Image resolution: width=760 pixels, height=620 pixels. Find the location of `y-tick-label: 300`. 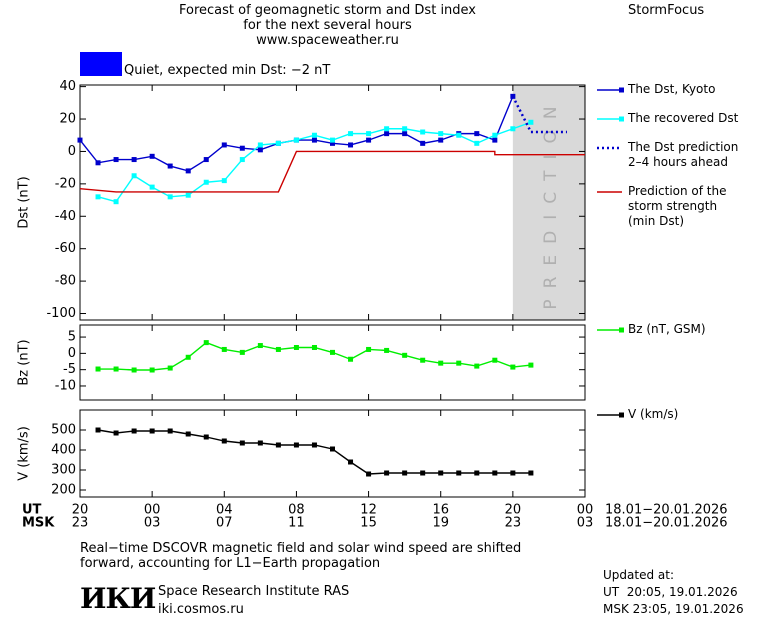

y-tick-label: 300 is located at coordinates (63, 470).